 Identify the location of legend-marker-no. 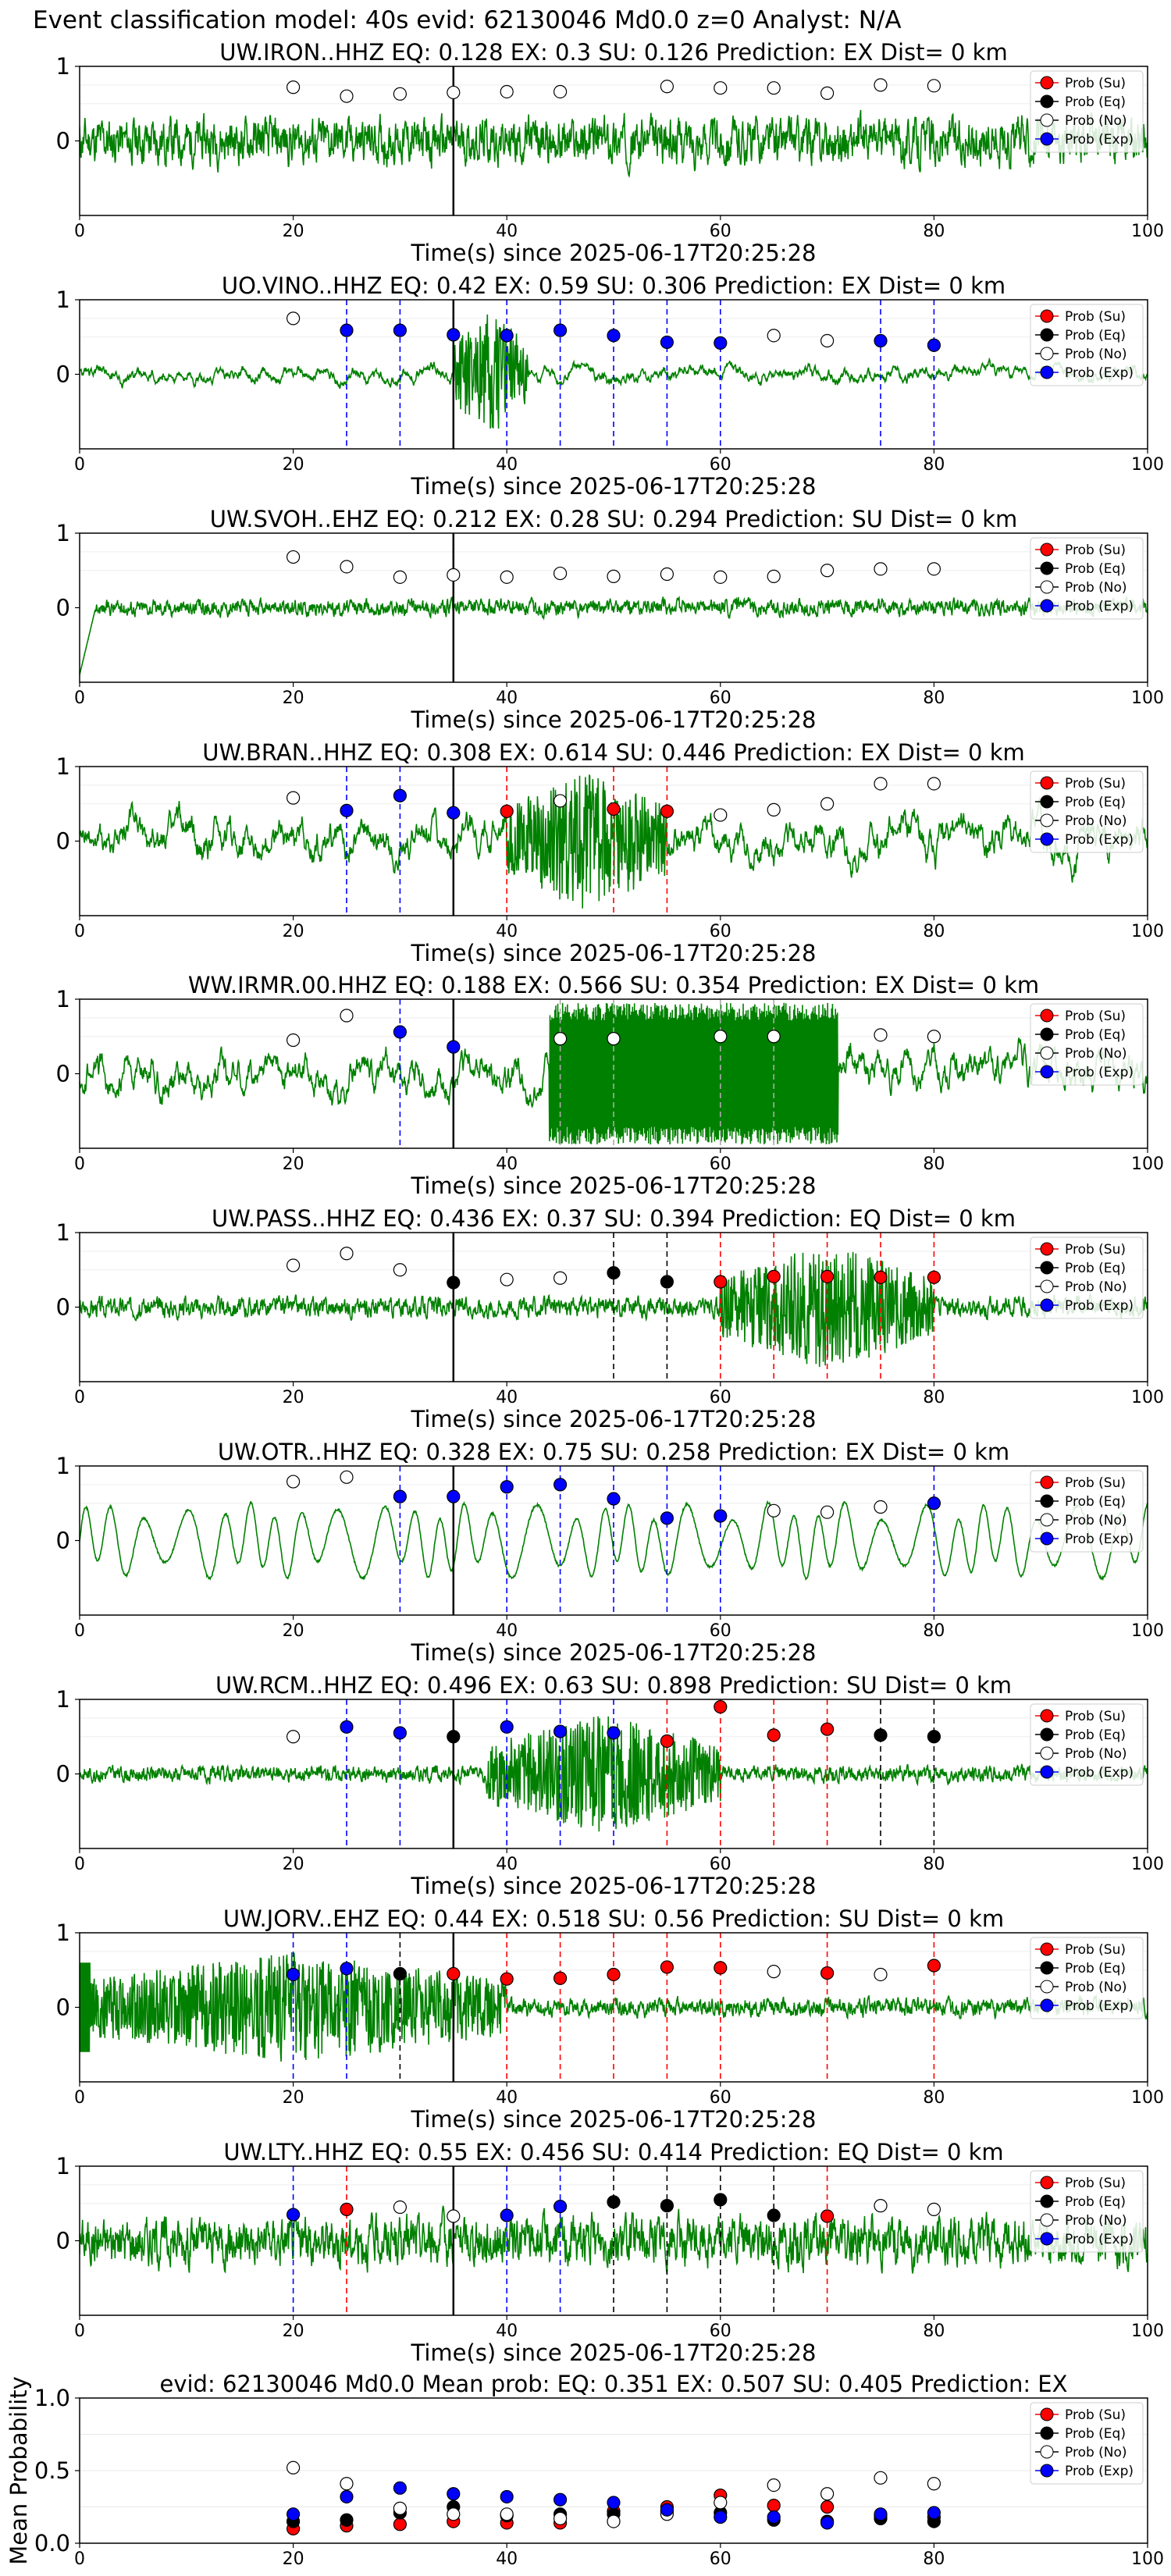
(1047, 354).